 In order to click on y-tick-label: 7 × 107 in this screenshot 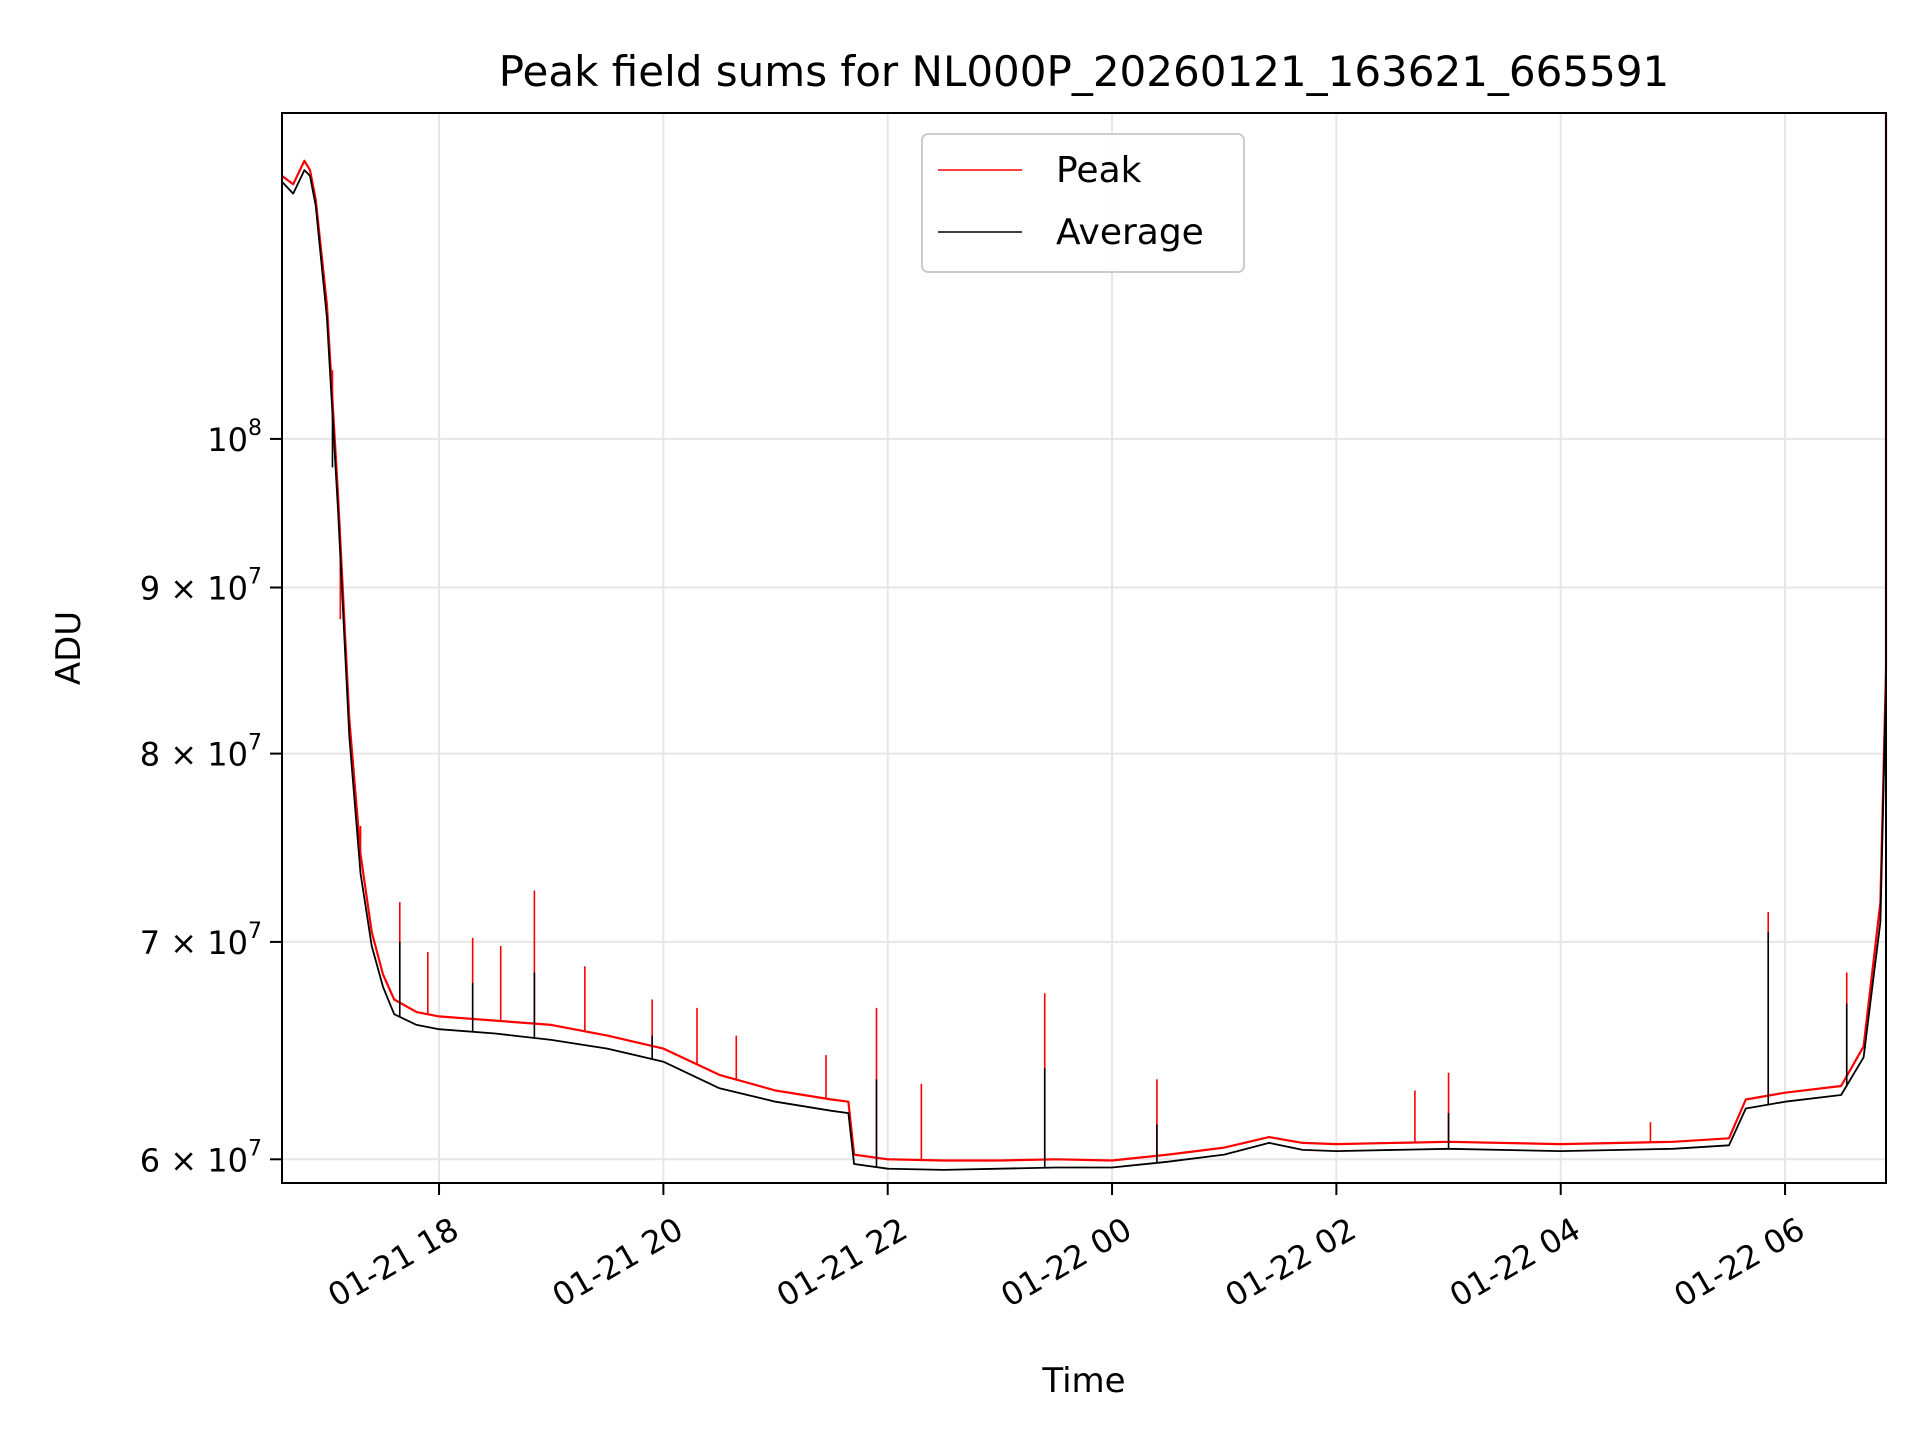, I will do `click(201, 940)`.